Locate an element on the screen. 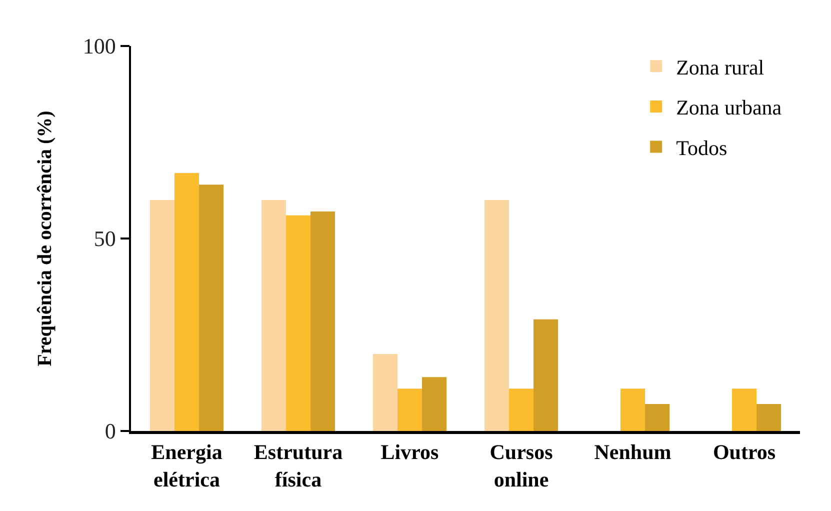 The image size is (831, 511). x-tick-label: Nenhum is located at coordinates (633, 452).